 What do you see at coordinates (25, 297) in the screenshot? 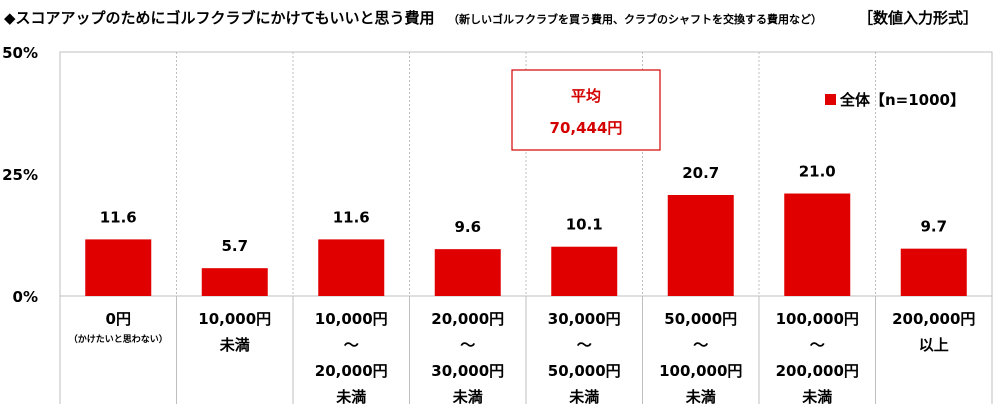
I see `y-tick-label: 0%` at bounding box center [25, 297].